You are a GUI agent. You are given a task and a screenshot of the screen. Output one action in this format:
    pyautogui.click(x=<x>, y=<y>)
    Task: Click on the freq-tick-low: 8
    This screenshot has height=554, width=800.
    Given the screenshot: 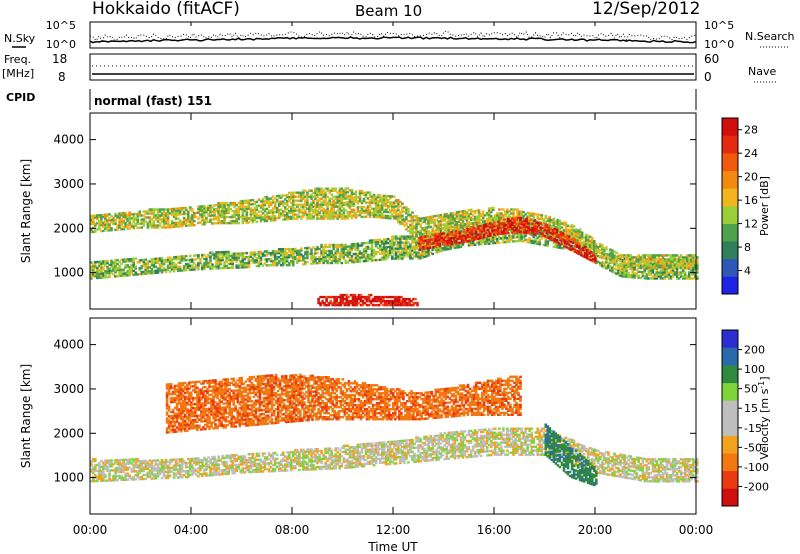 What is the action you would take?
    pyautogui.click(x=62, y=77)
    